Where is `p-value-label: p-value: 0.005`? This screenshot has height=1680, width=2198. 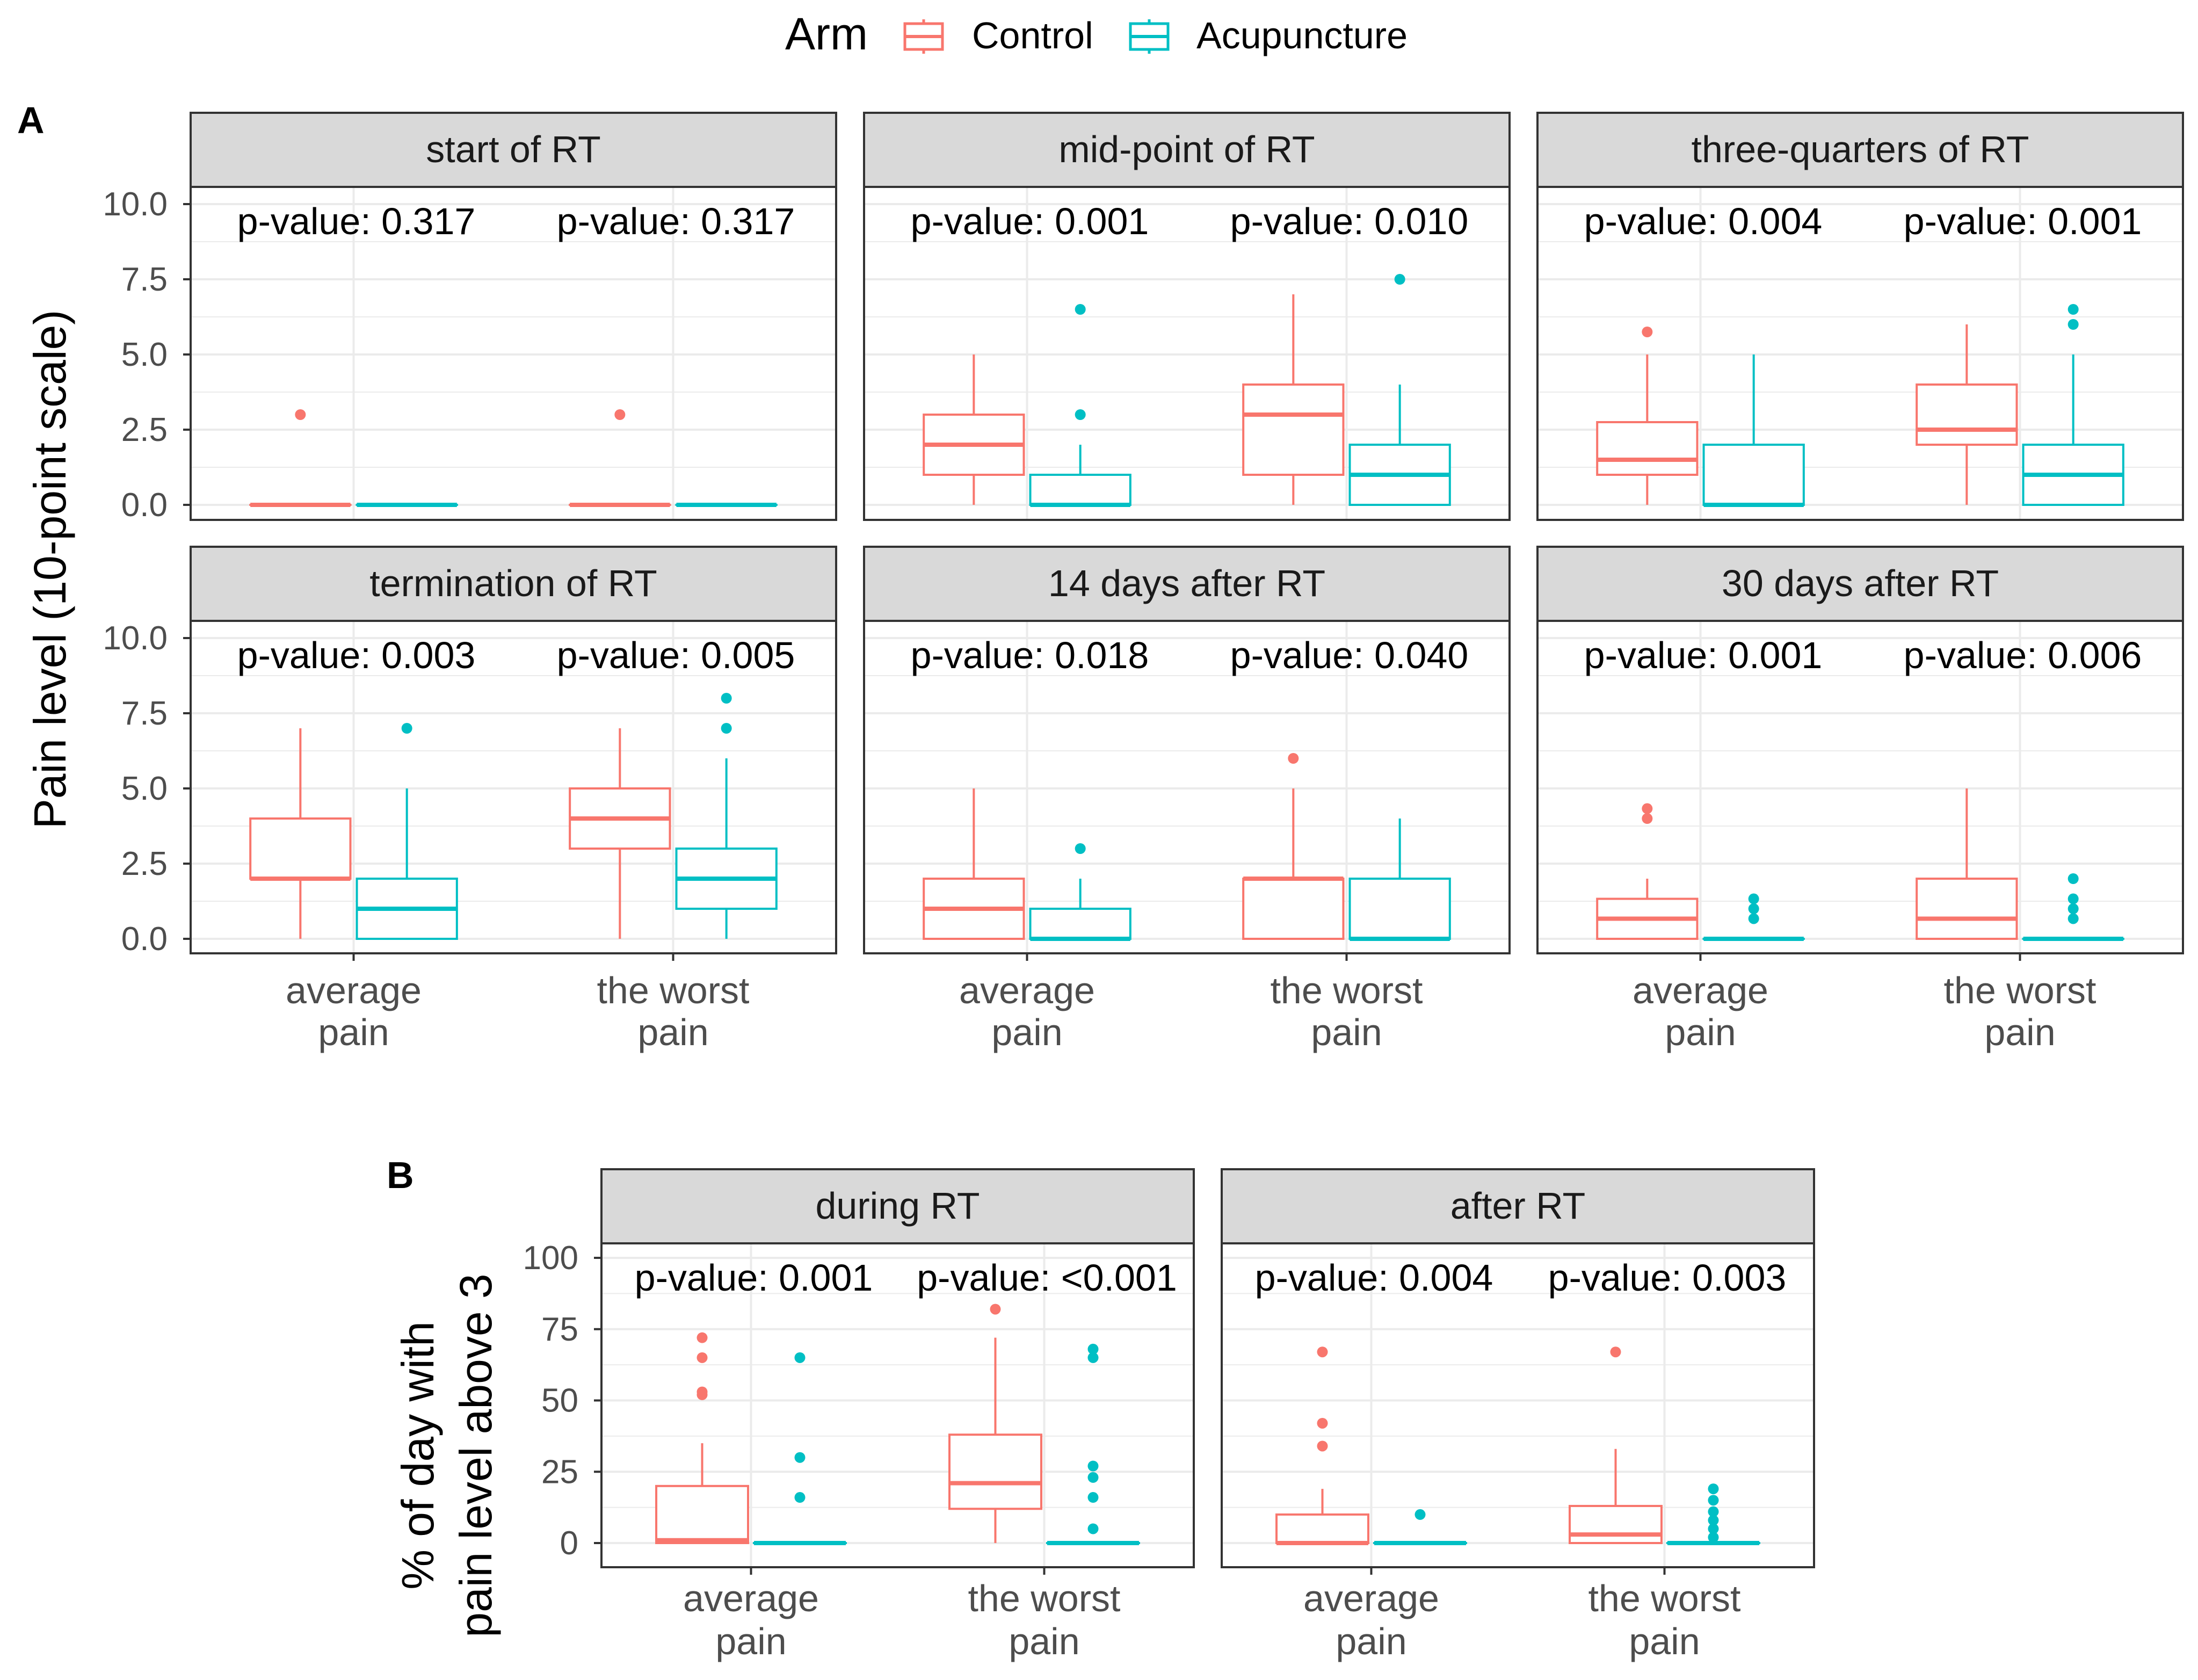 p-value-label: p-value: 0.005 is located at coordinates (676, 655).